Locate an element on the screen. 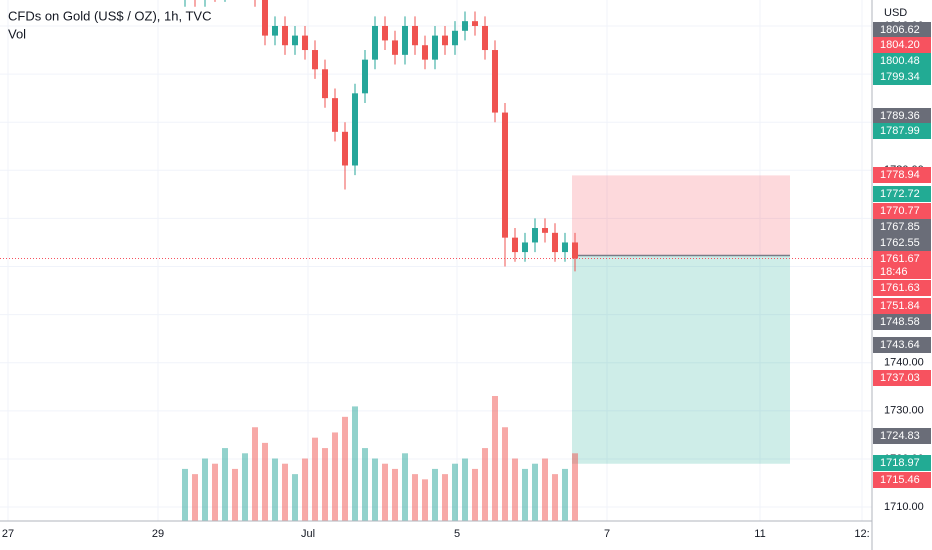  y-tick-label: 1710.00 is located at coordinates (904, 507).